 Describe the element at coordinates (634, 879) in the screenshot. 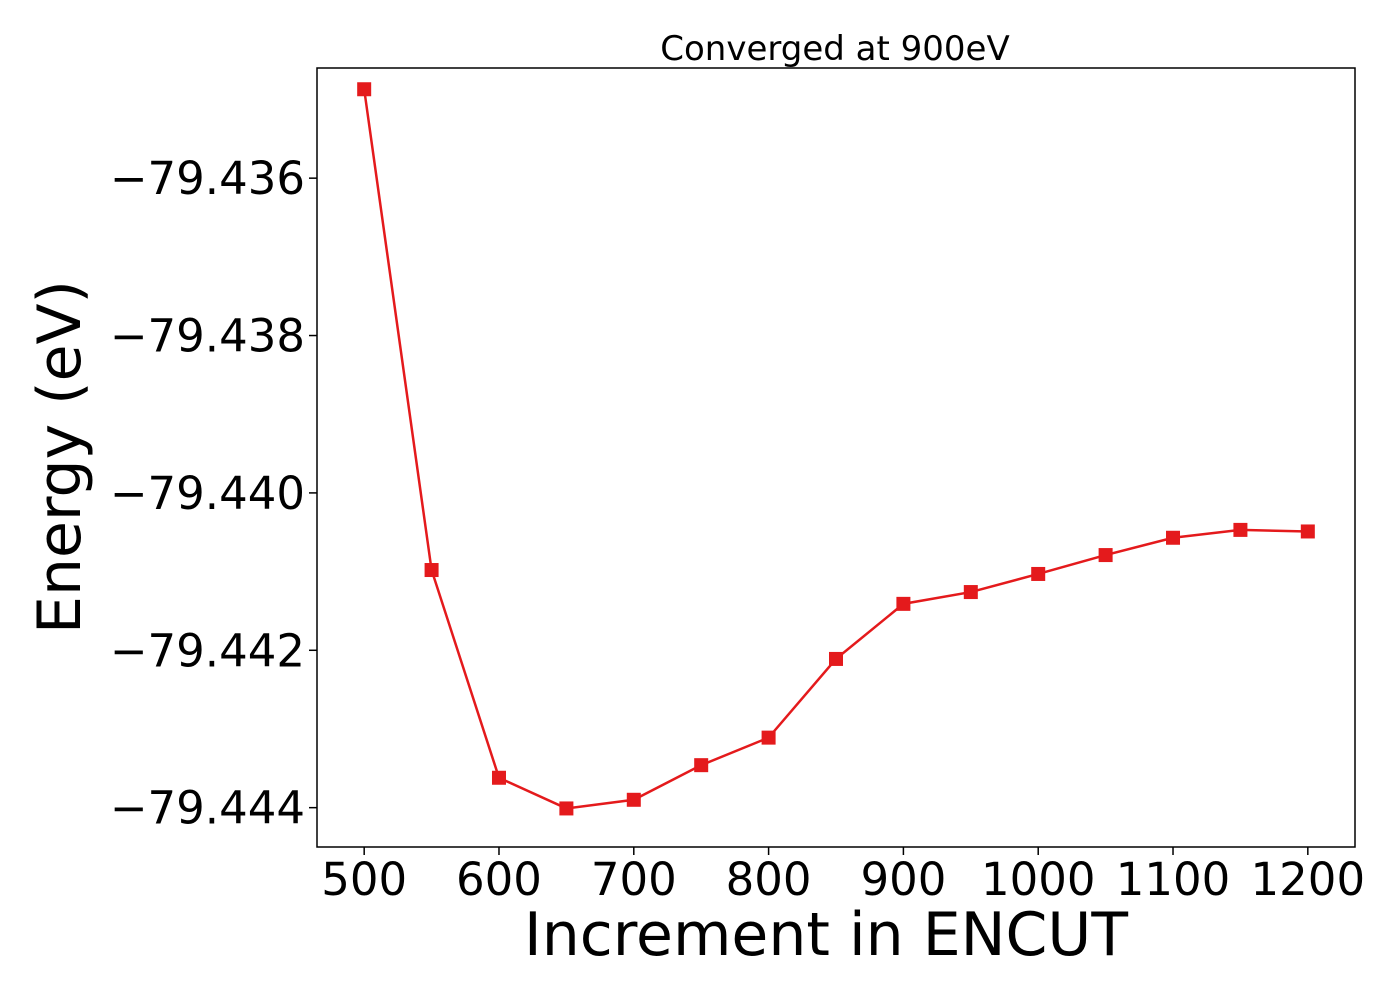

I see `x-tick-label: 700` at that location.